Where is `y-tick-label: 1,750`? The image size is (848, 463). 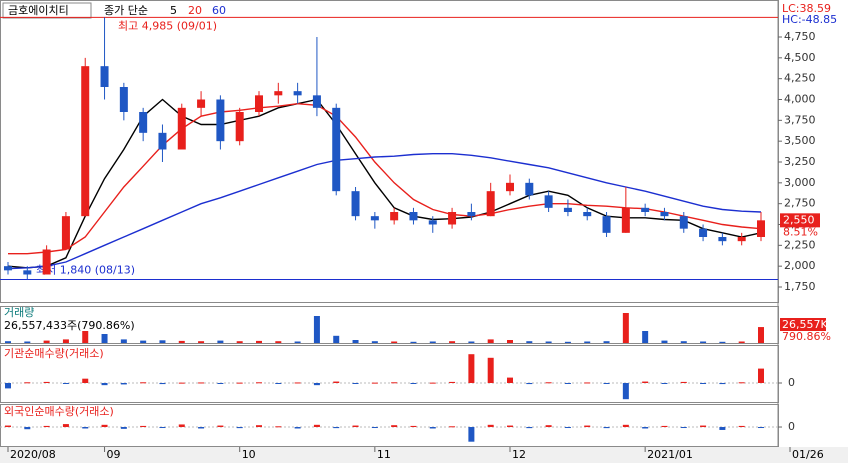
y-tick-label: 1,750 is located at coordinates (800, 286).